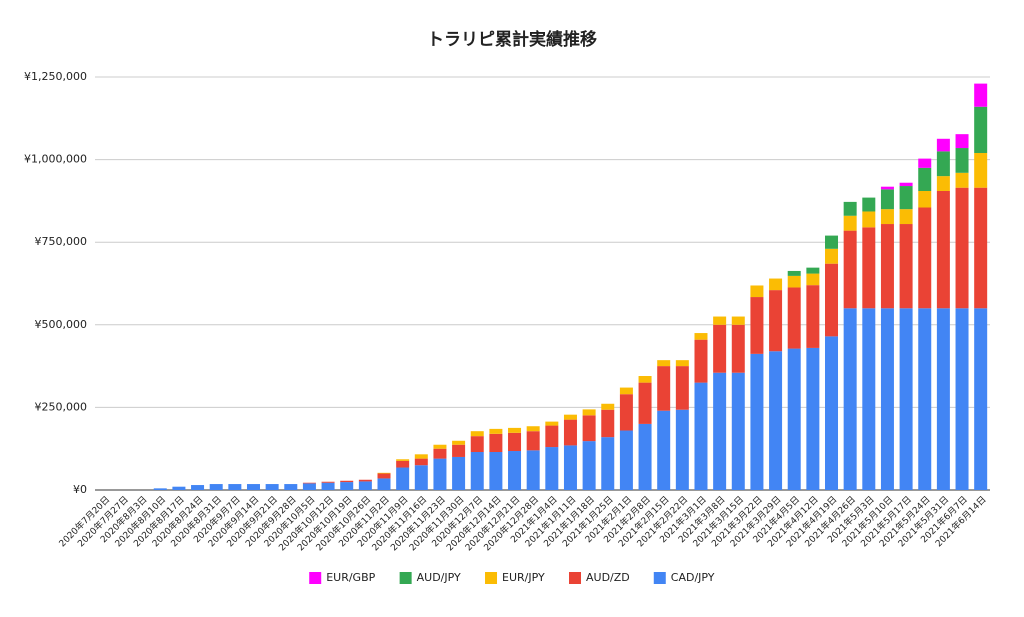 The height and width of the screenshot is (617, 1024). What do you see at coordinates (599, 577) in the screenshot?
I see `legend-item: AUD/ZD` at bounding box center [599, 577].